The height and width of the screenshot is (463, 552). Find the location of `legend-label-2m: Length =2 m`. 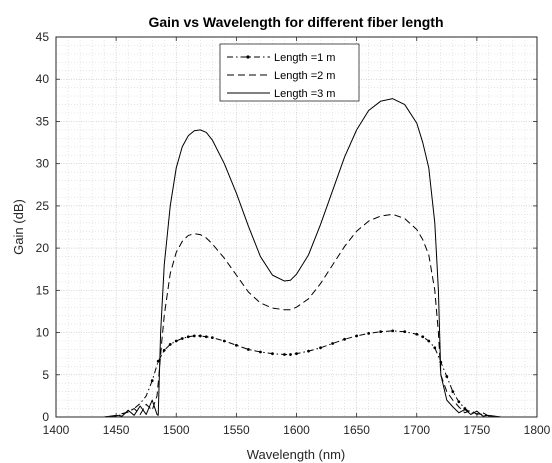

legend-label-2m: Length =2 m is located at coordinates (304, 76).